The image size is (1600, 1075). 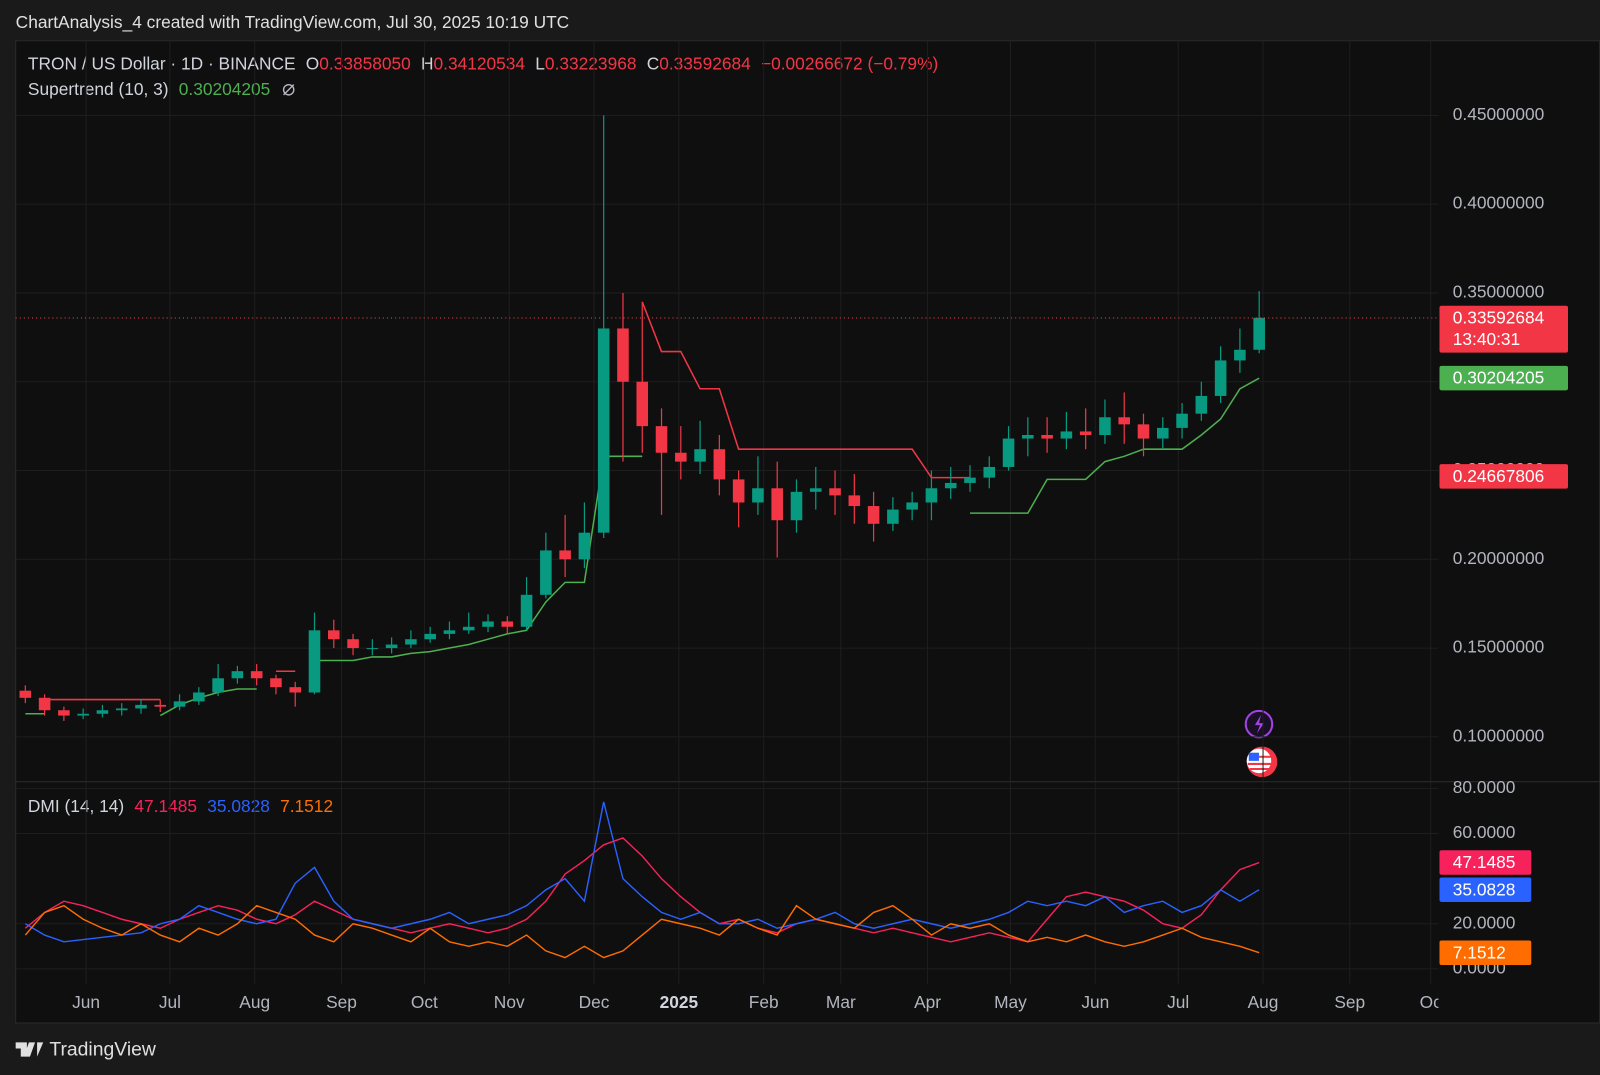 What do you see at coordinates (1499, 203) in the screenshot?
I see `y-tick-label: 0.40000000` at bounding box center [1499, 203].